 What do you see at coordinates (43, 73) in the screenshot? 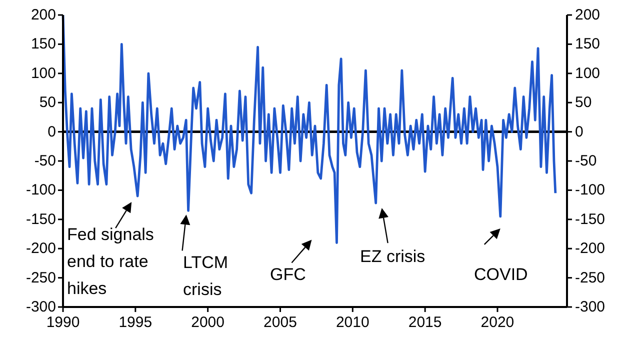
I see `y-tick-label: 100` at bounding box center [43, 73].